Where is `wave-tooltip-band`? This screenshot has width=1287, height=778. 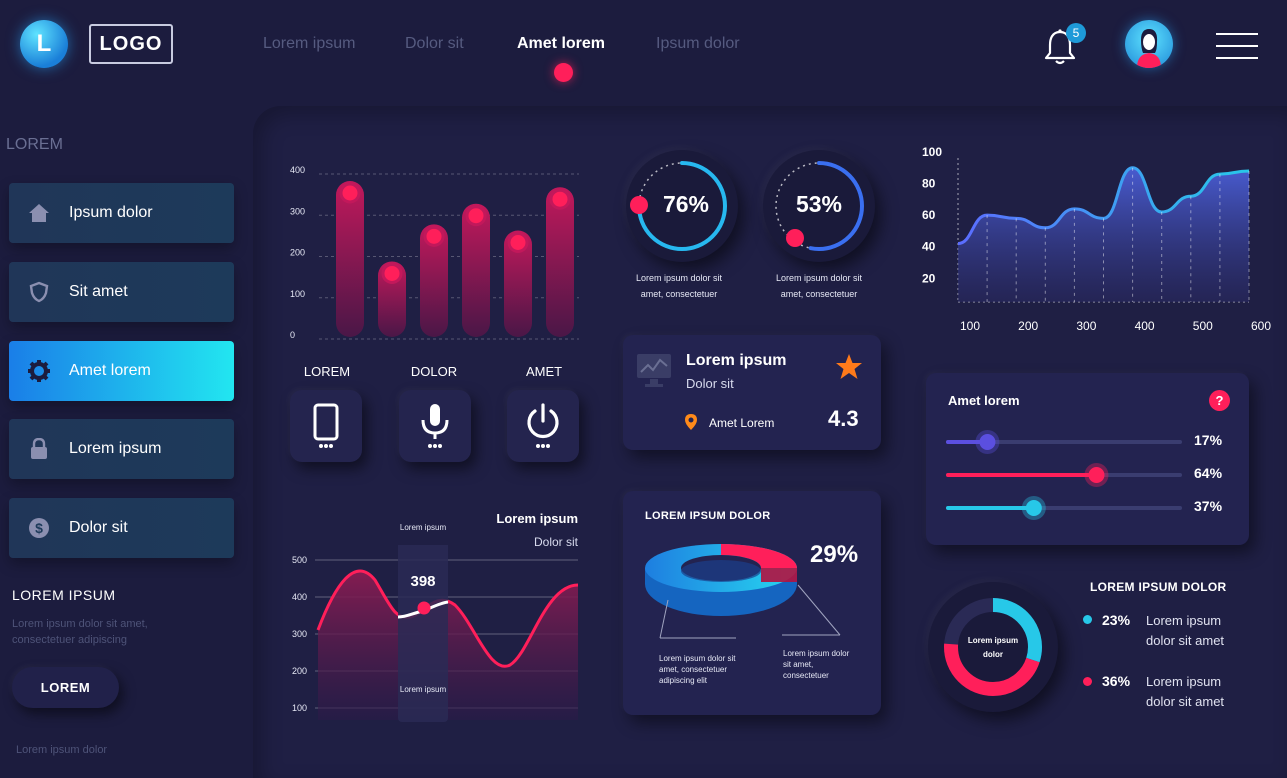 wave-tooltip-band is located at coordinates (423, 633).